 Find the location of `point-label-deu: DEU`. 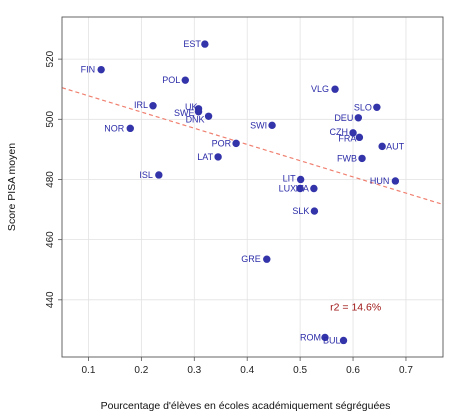

point-label-deu: DEU is located at coordinates (343, 118).